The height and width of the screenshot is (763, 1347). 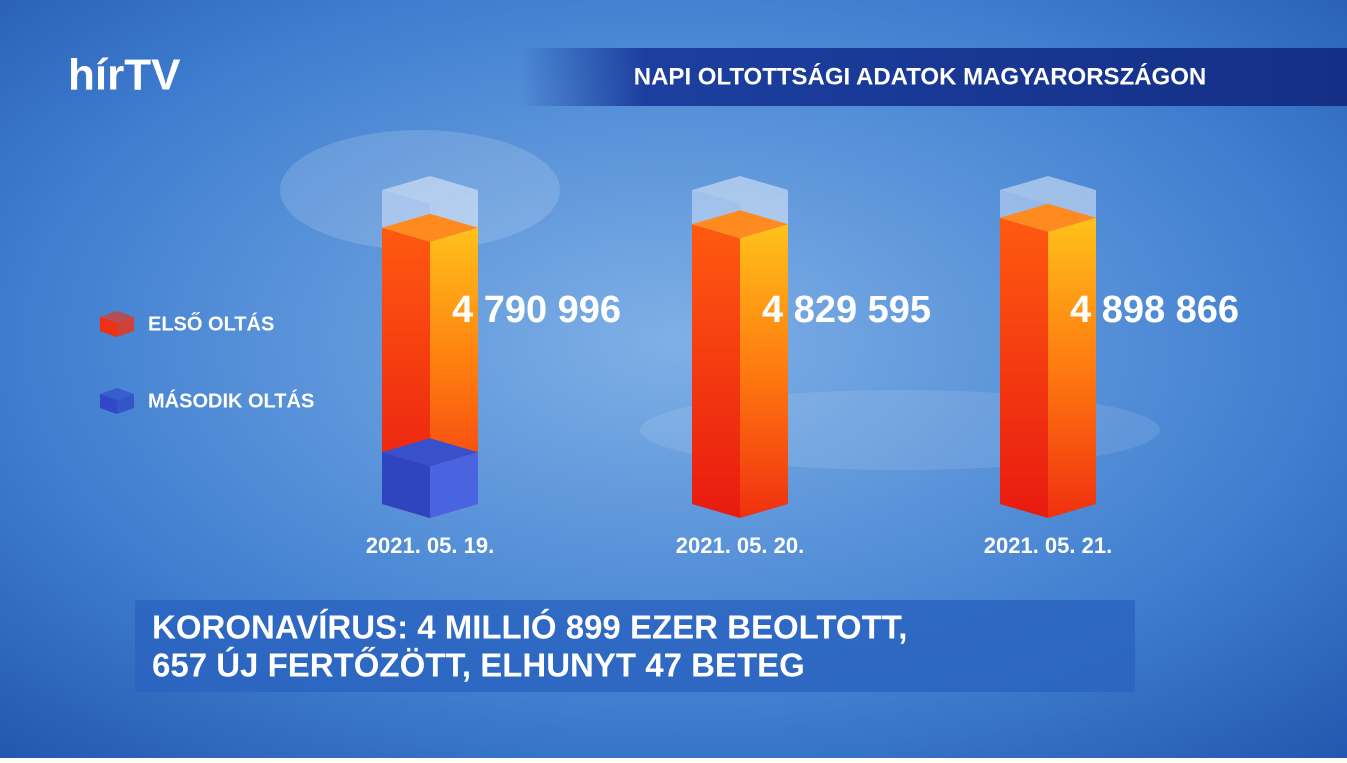 What do you see at coordinates (211, 323) in the screenshot?
I see `legend-label: ELSŐ OLTÁS` at bounding box center [211, 323].